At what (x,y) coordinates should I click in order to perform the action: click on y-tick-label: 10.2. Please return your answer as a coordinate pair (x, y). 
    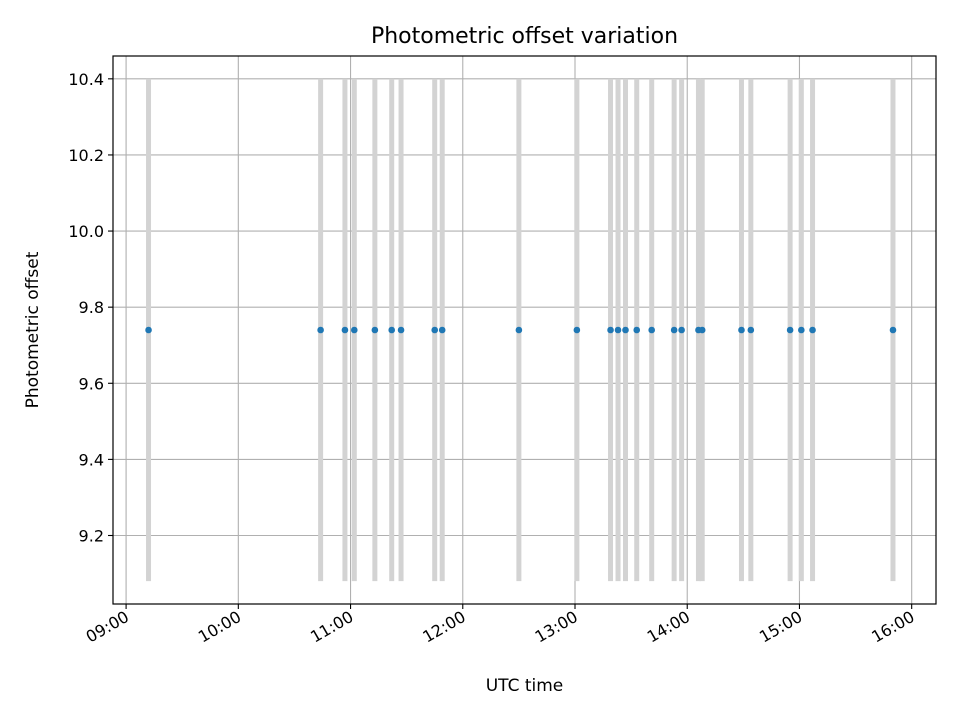
    Looking at the image, I should click on (86, 155).